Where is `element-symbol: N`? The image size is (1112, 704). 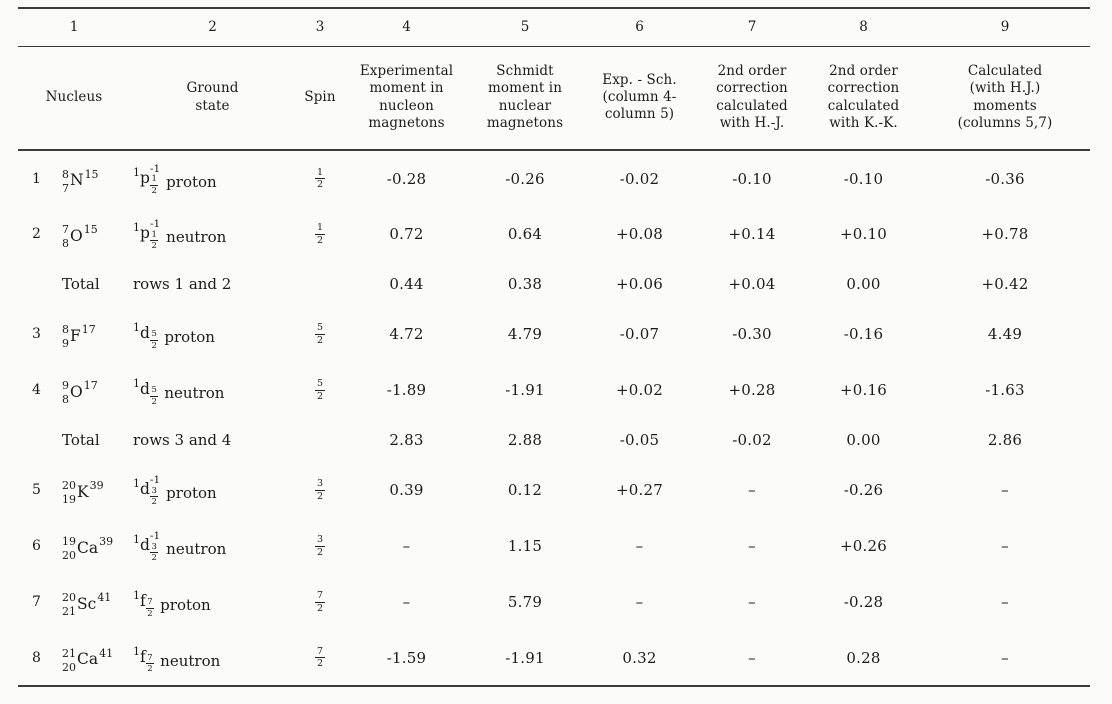 element-symbol: N is located at coordinates (77, 180).